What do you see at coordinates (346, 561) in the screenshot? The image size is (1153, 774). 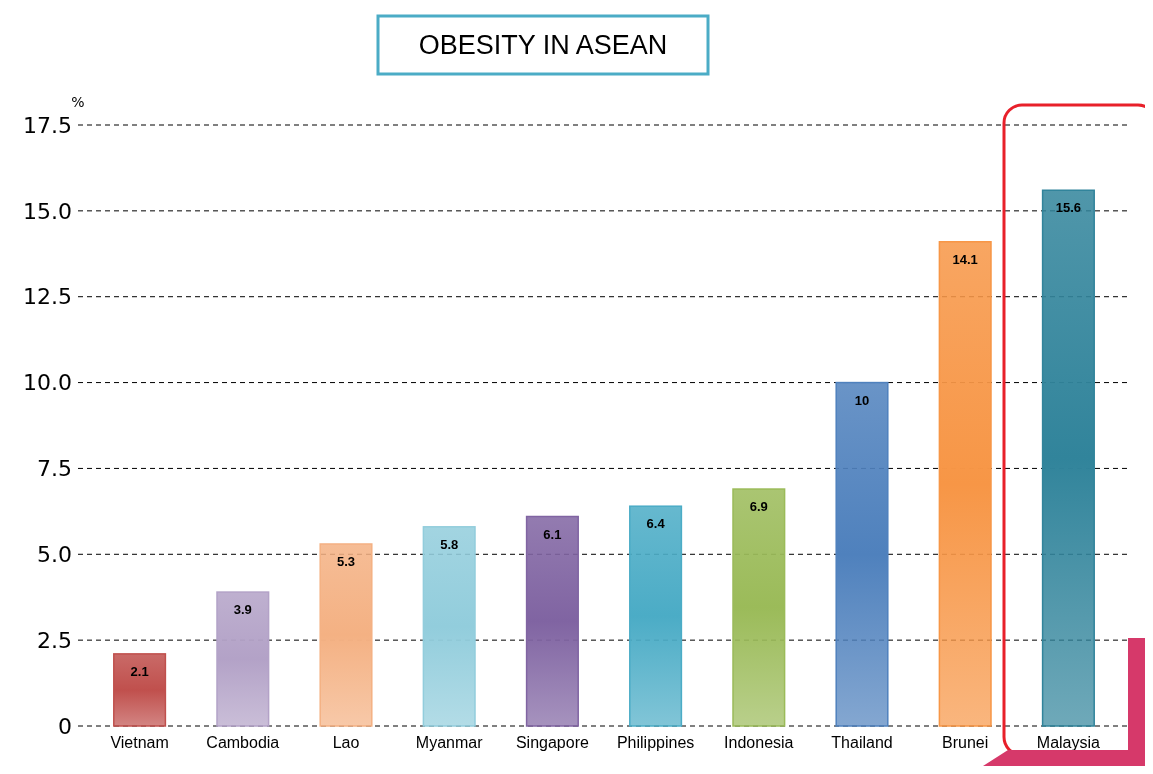 I see `data-label: 5.3` at bounding box center [346, 561].